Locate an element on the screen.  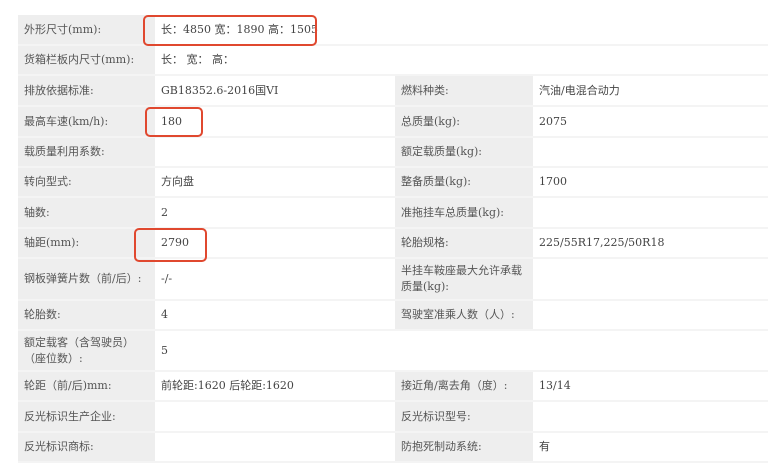
field-label: 轮距（前/后)mm: is located at coordinates (86, 386).